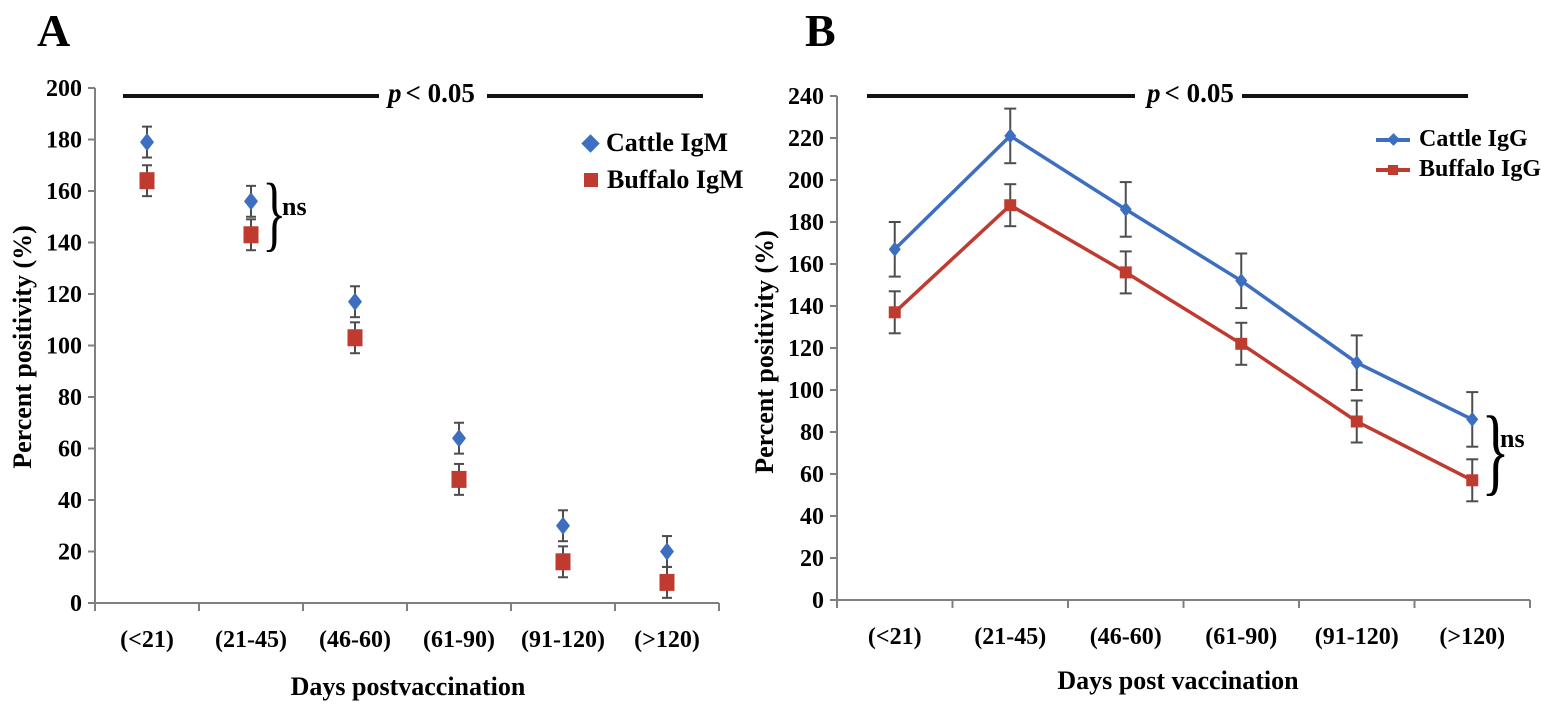  I want to click on sig-var-a: p, so click(395, 93).